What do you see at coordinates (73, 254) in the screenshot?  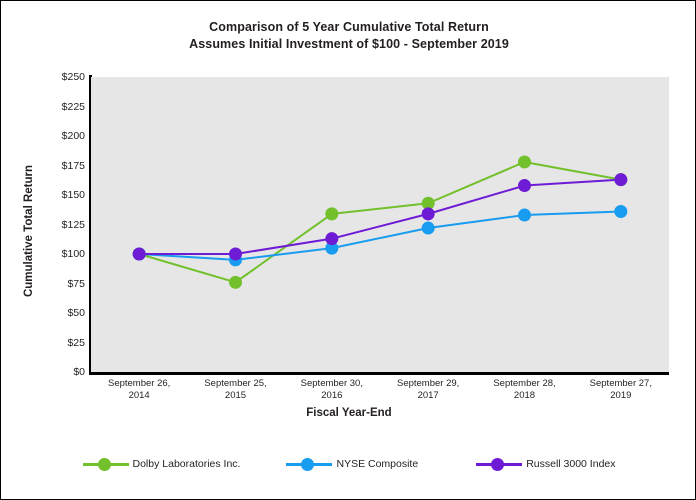 I see `y-axis-tick-label: $100` at bounding box center [73, 254].